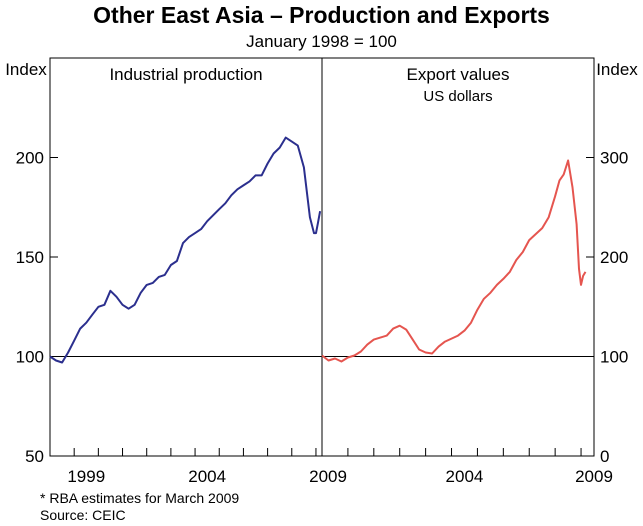 This screenshot has height=526, width=643. What do you see at coordinates (465, 476) in the screenshot?
I see `right-x-tick-label: 2004` at bounding box center [465, 476].